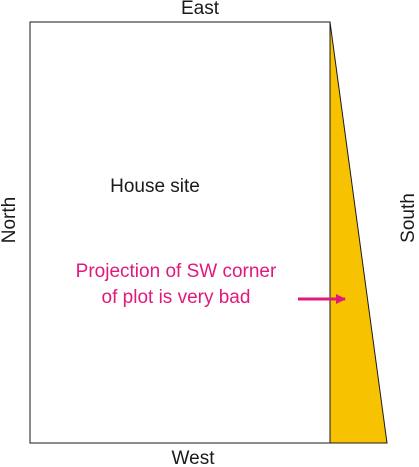  Describe the element at coordinates (200, 9) in the screenshot. I see `label-east: East` at that location.